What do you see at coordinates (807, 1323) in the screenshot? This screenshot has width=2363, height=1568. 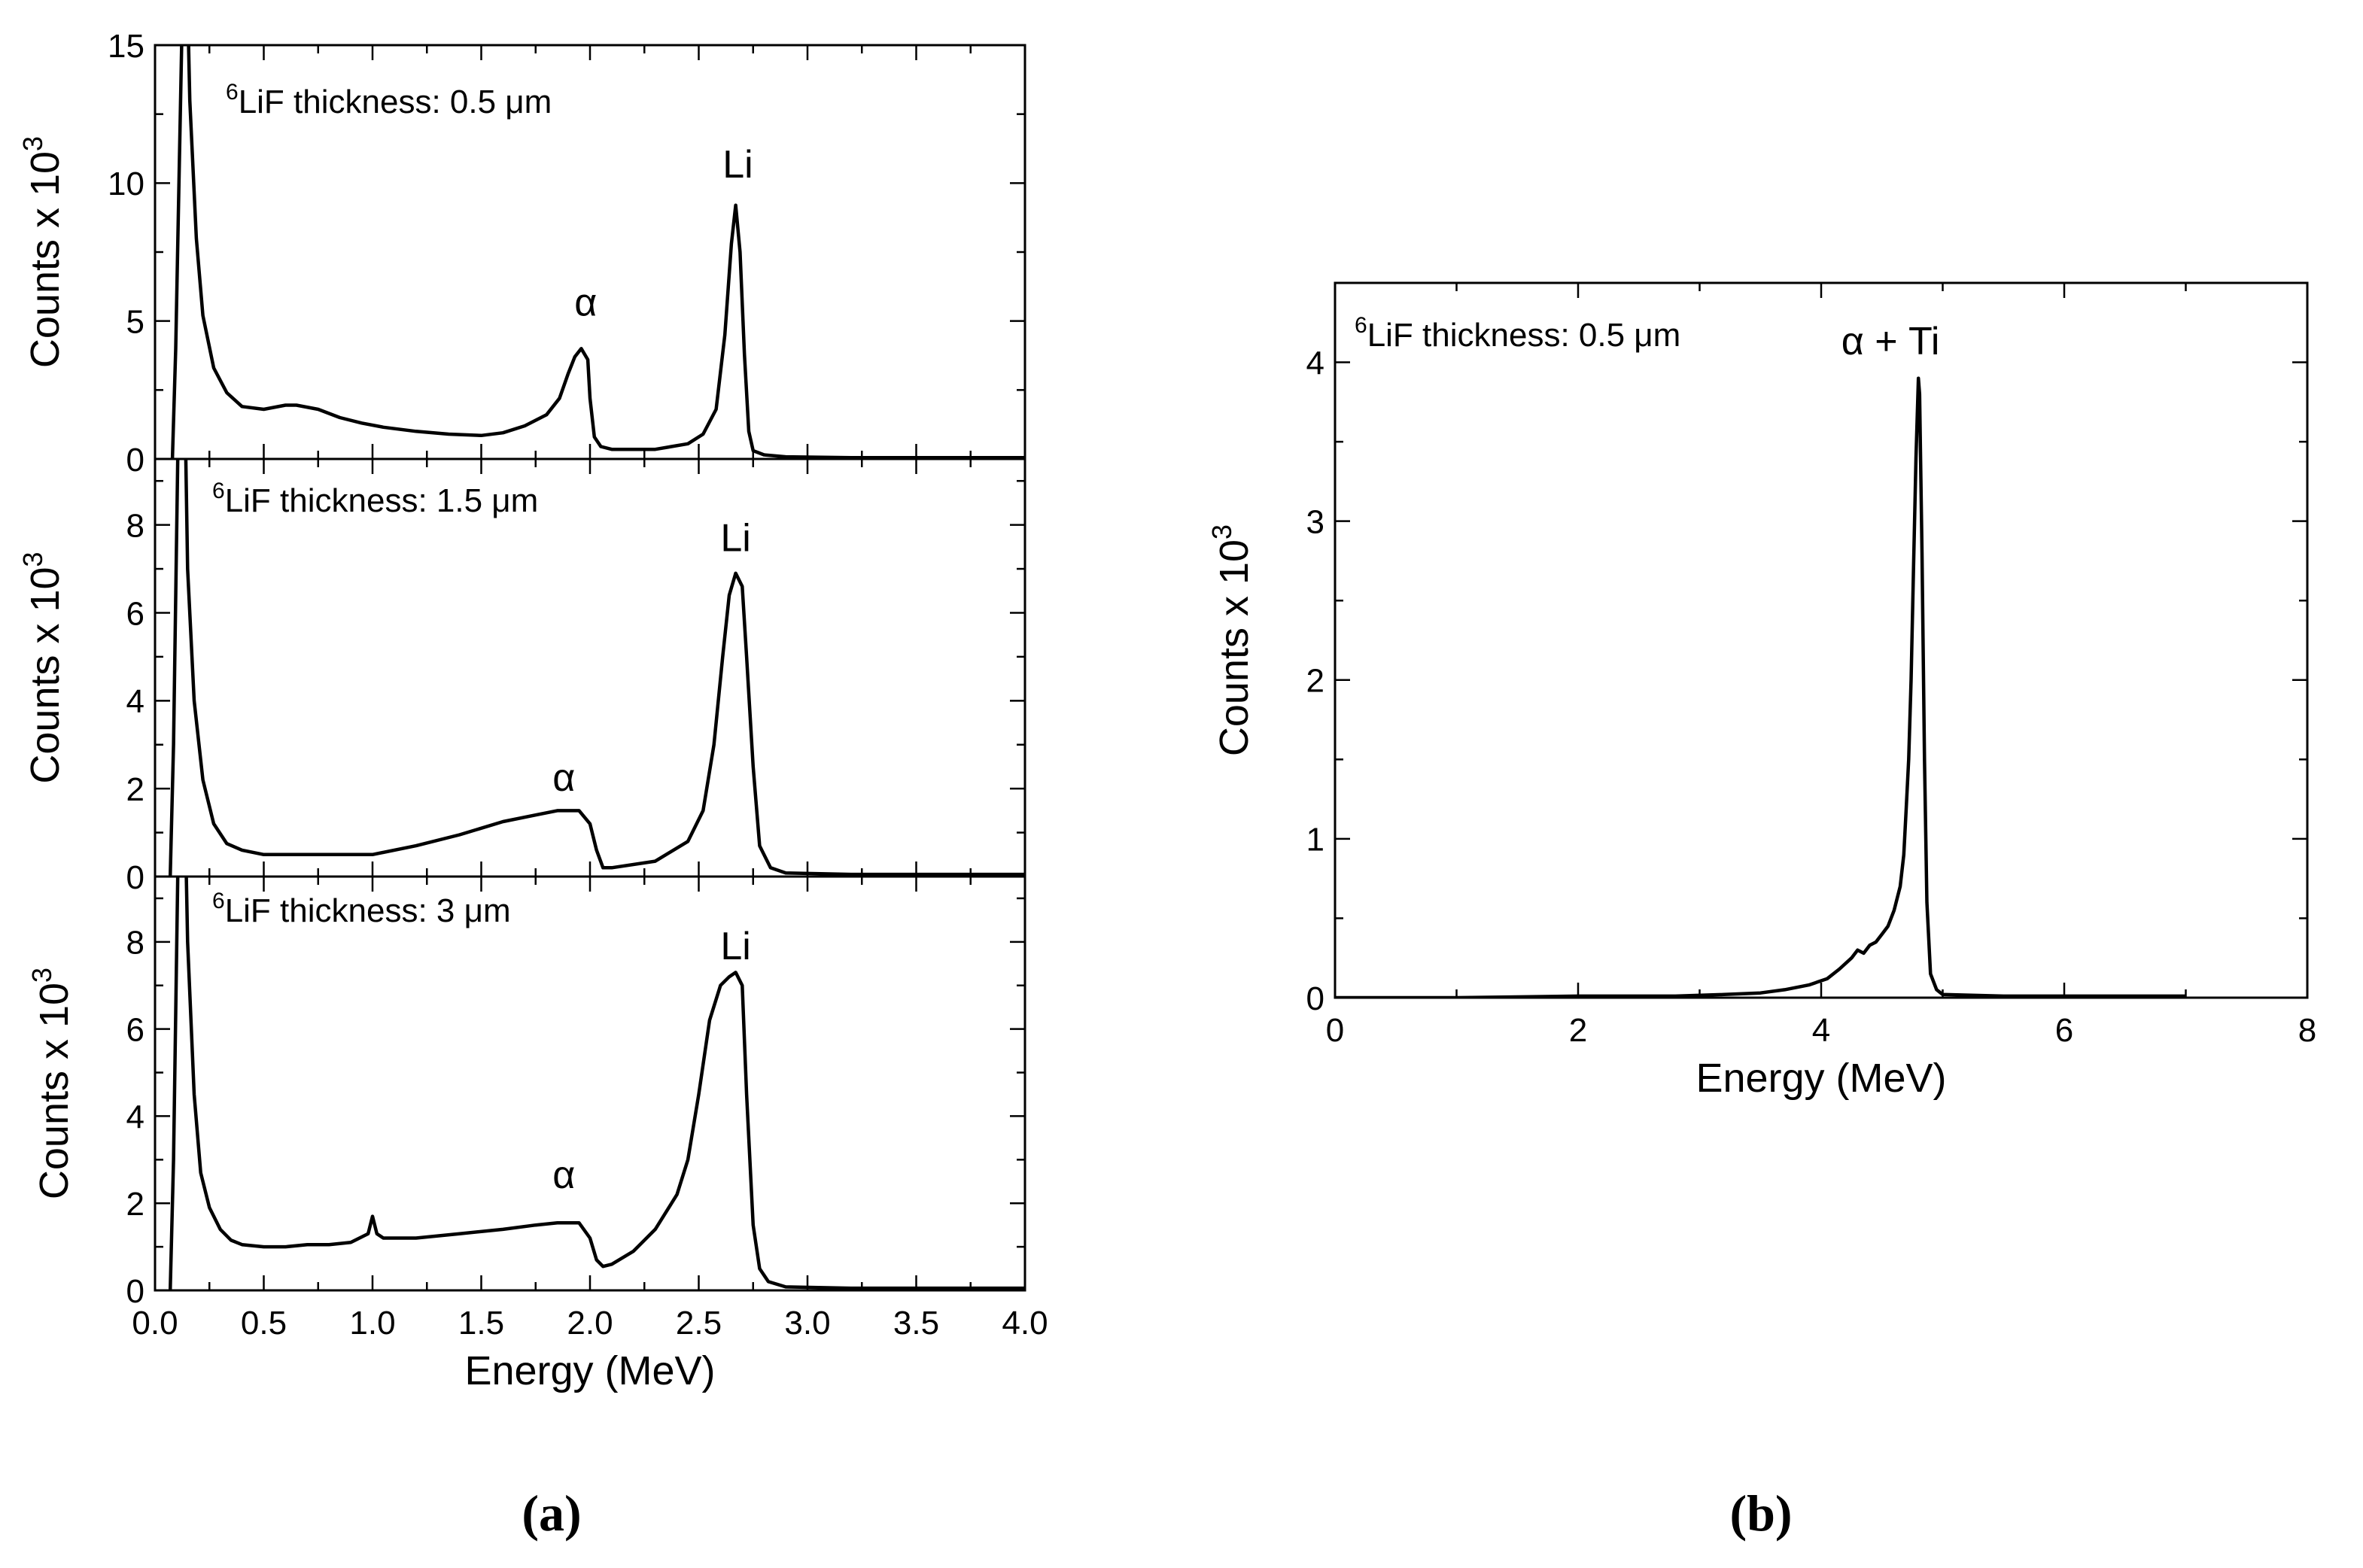 I see `x-tick-label: 3.0` at bounding box center [807, 1323].